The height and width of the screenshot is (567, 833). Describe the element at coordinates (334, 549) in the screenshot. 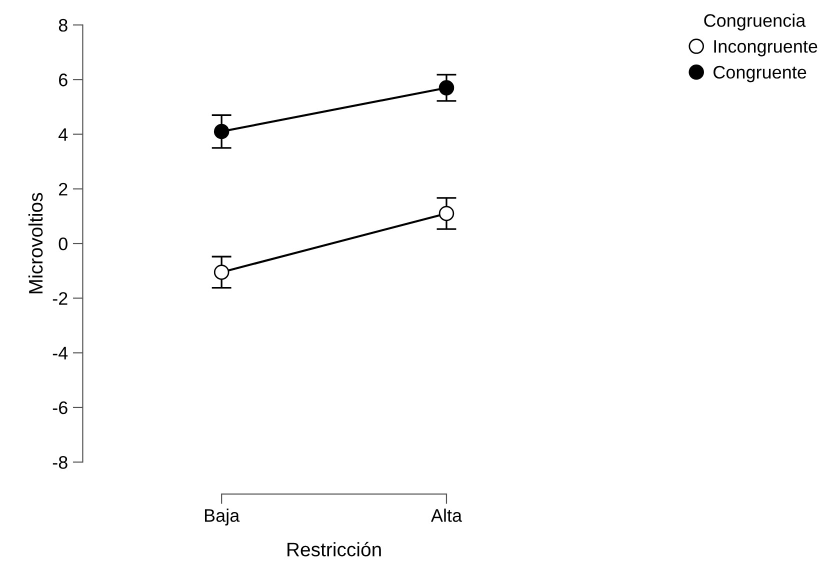

I see `x-axis-title: Restricción` at that location.